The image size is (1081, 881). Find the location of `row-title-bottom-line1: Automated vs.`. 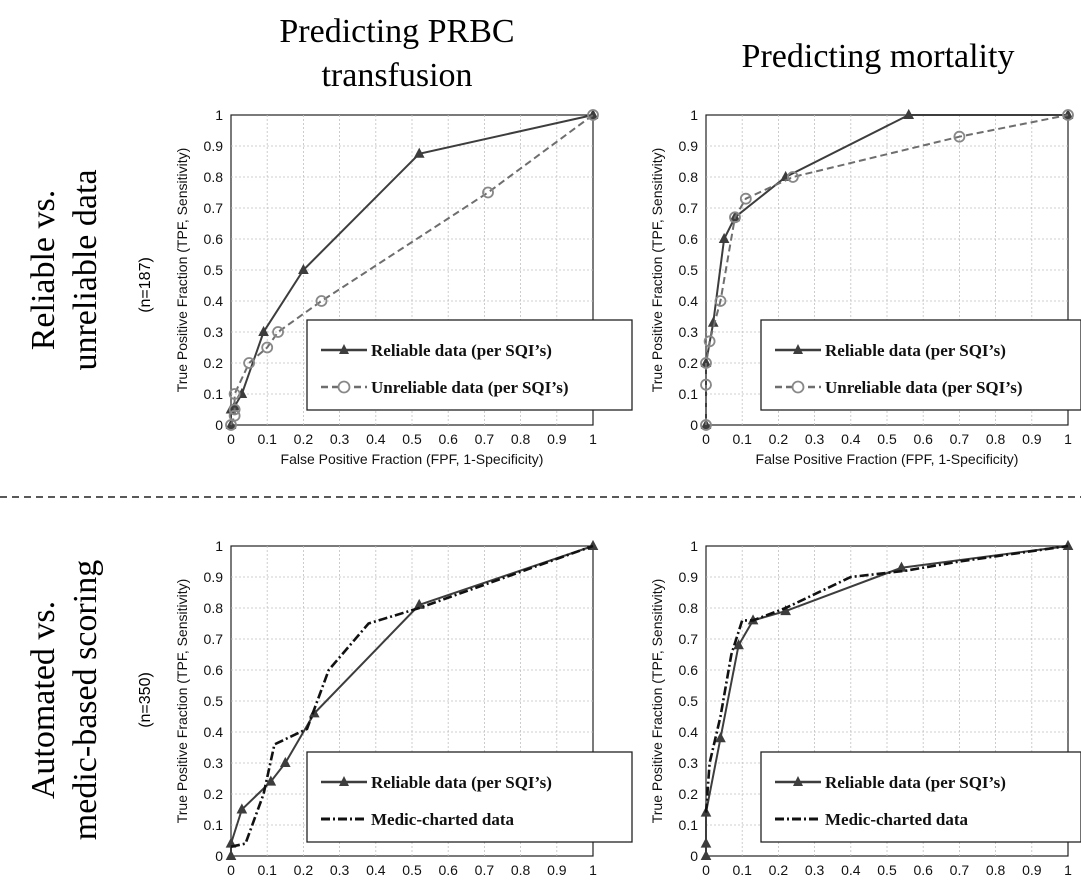

row-title-bottom-line1: Automated vs. is located at coordinates (43, 700).